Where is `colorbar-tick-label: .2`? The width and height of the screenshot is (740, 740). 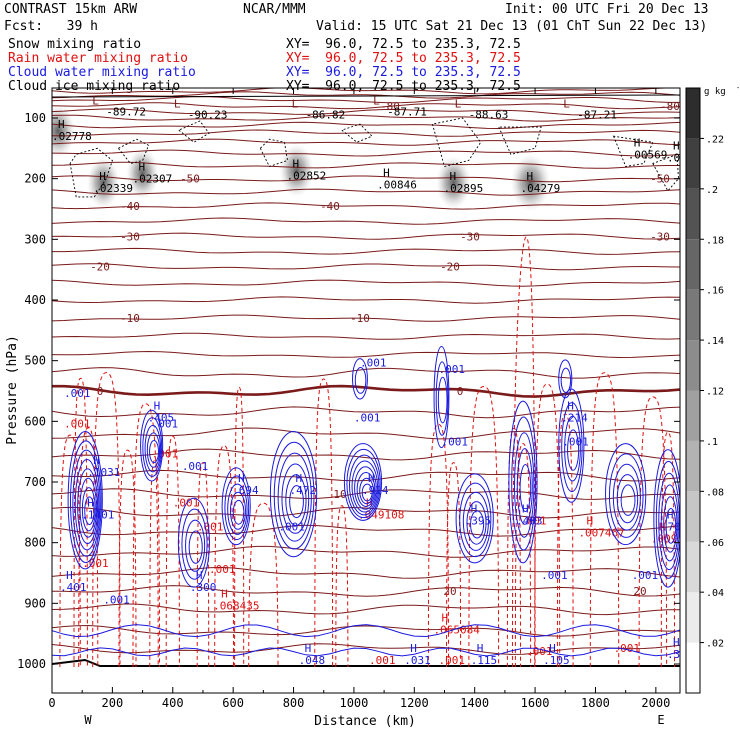 colorbar-tick-label: .2 is located at coordinates (712, 190).